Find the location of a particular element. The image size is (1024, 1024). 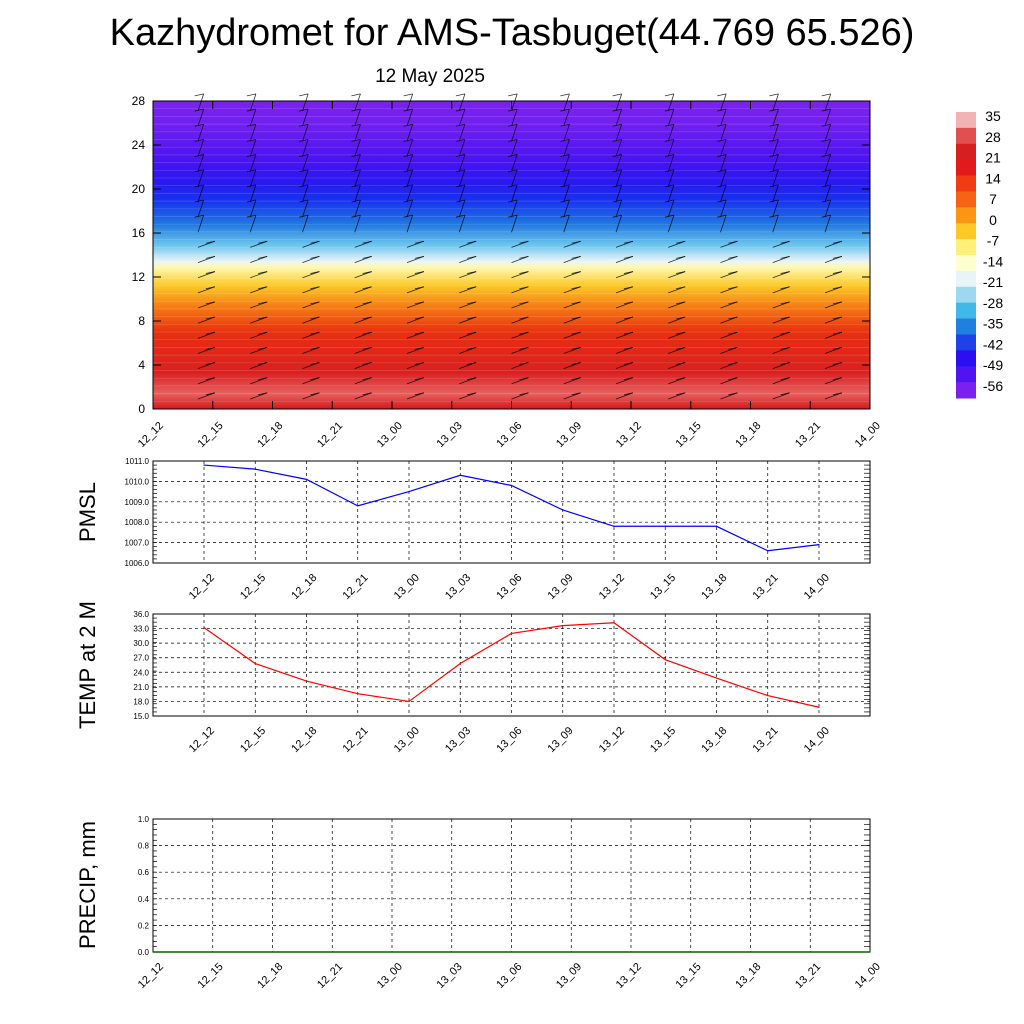

y-tick-label: 27.0 is located at coordinates (141, 658).